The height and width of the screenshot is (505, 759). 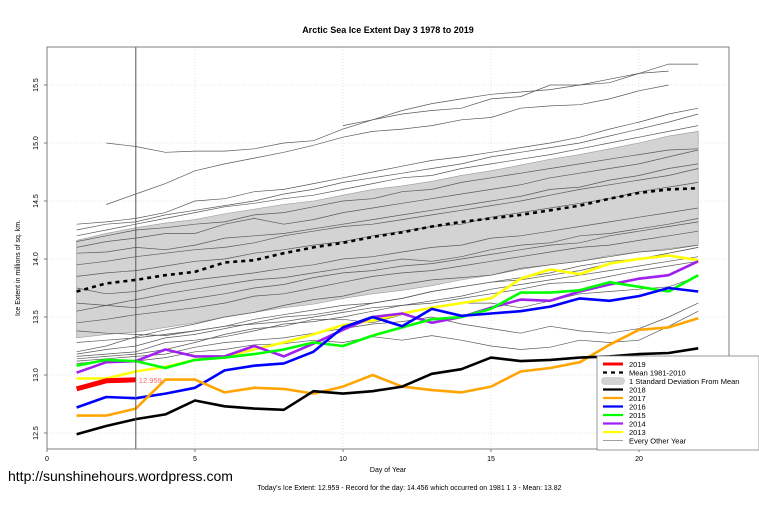 I want to click on current-day-marker: 12.959, so click(x=148, y=248).